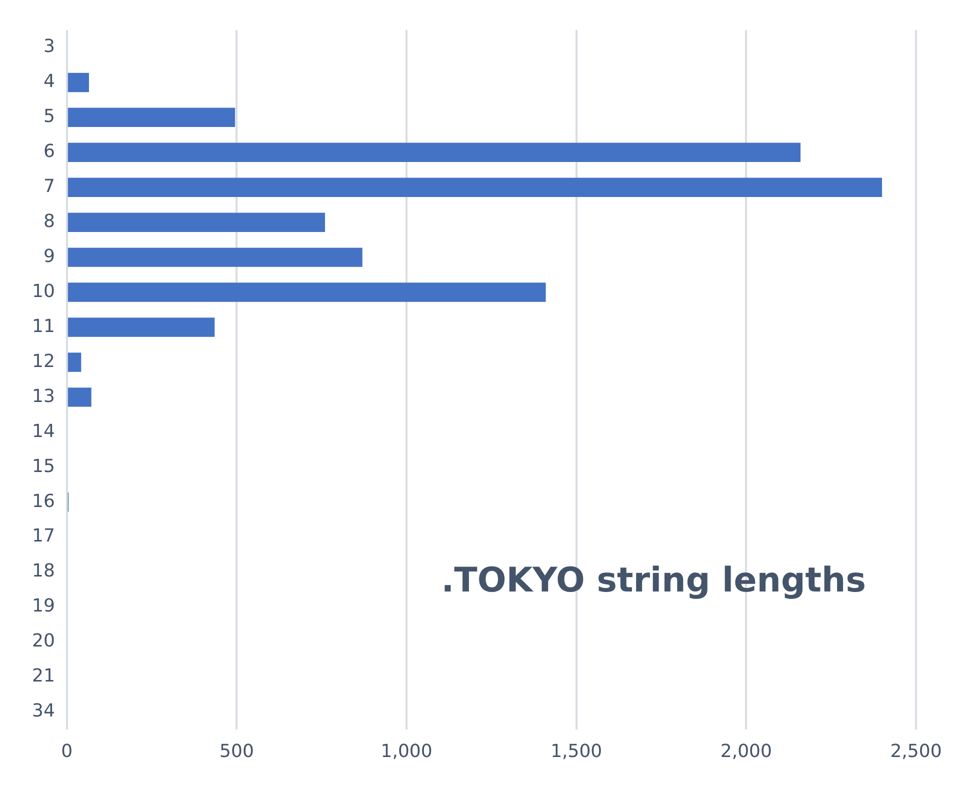 This screenshot has width=956, height=795. Describe the element at coordinates (237, 751) in the screenshot. I see `x-tick-label: 500` at that location.